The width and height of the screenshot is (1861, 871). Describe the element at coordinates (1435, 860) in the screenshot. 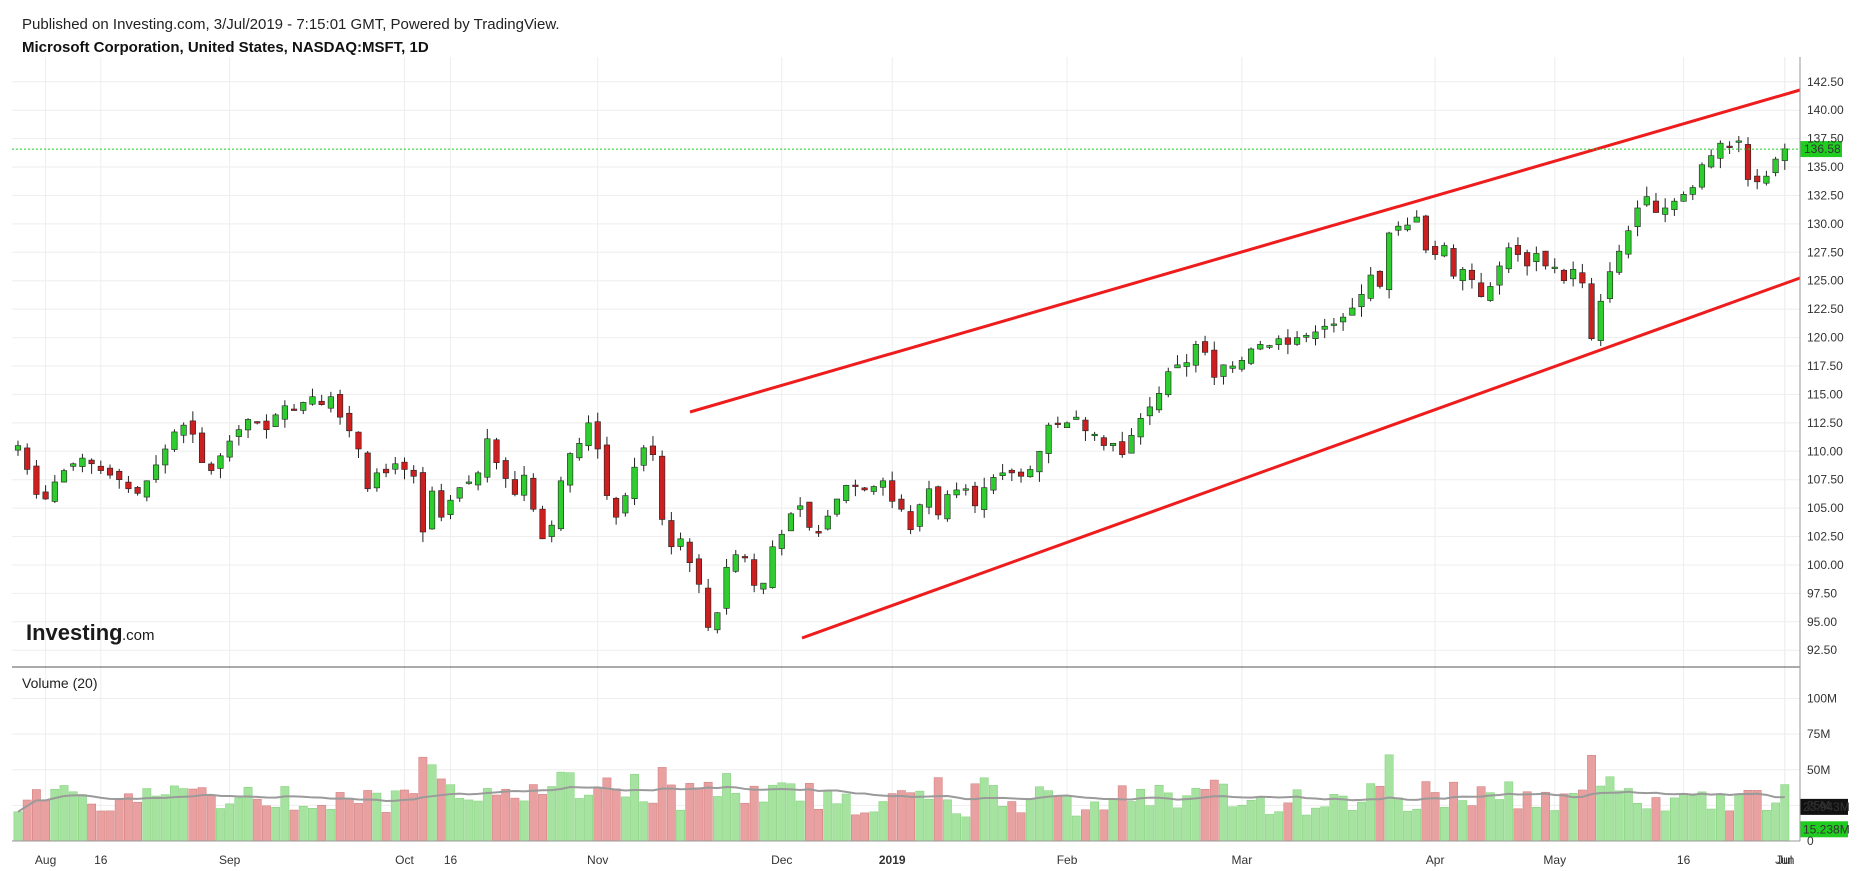

I see `date-label: Apr` at that location.